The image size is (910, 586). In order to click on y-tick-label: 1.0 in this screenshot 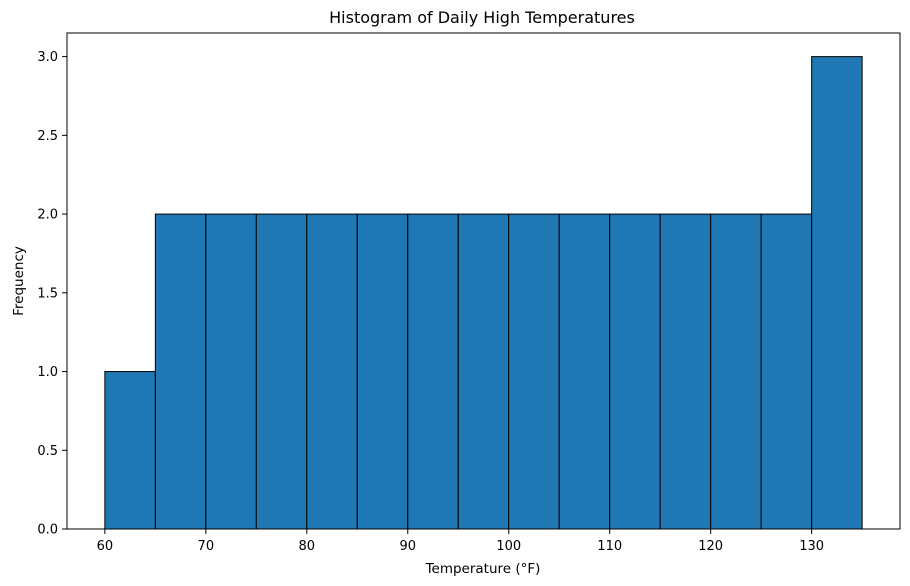, I will do `click(47, 372)`.